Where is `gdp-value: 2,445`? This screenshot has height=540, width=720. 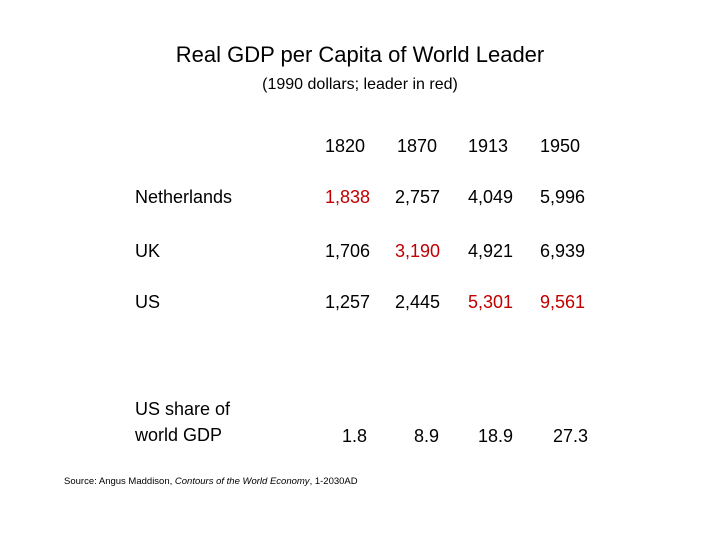 gdp-value: 2,445 is located at coordinates (418, 302).